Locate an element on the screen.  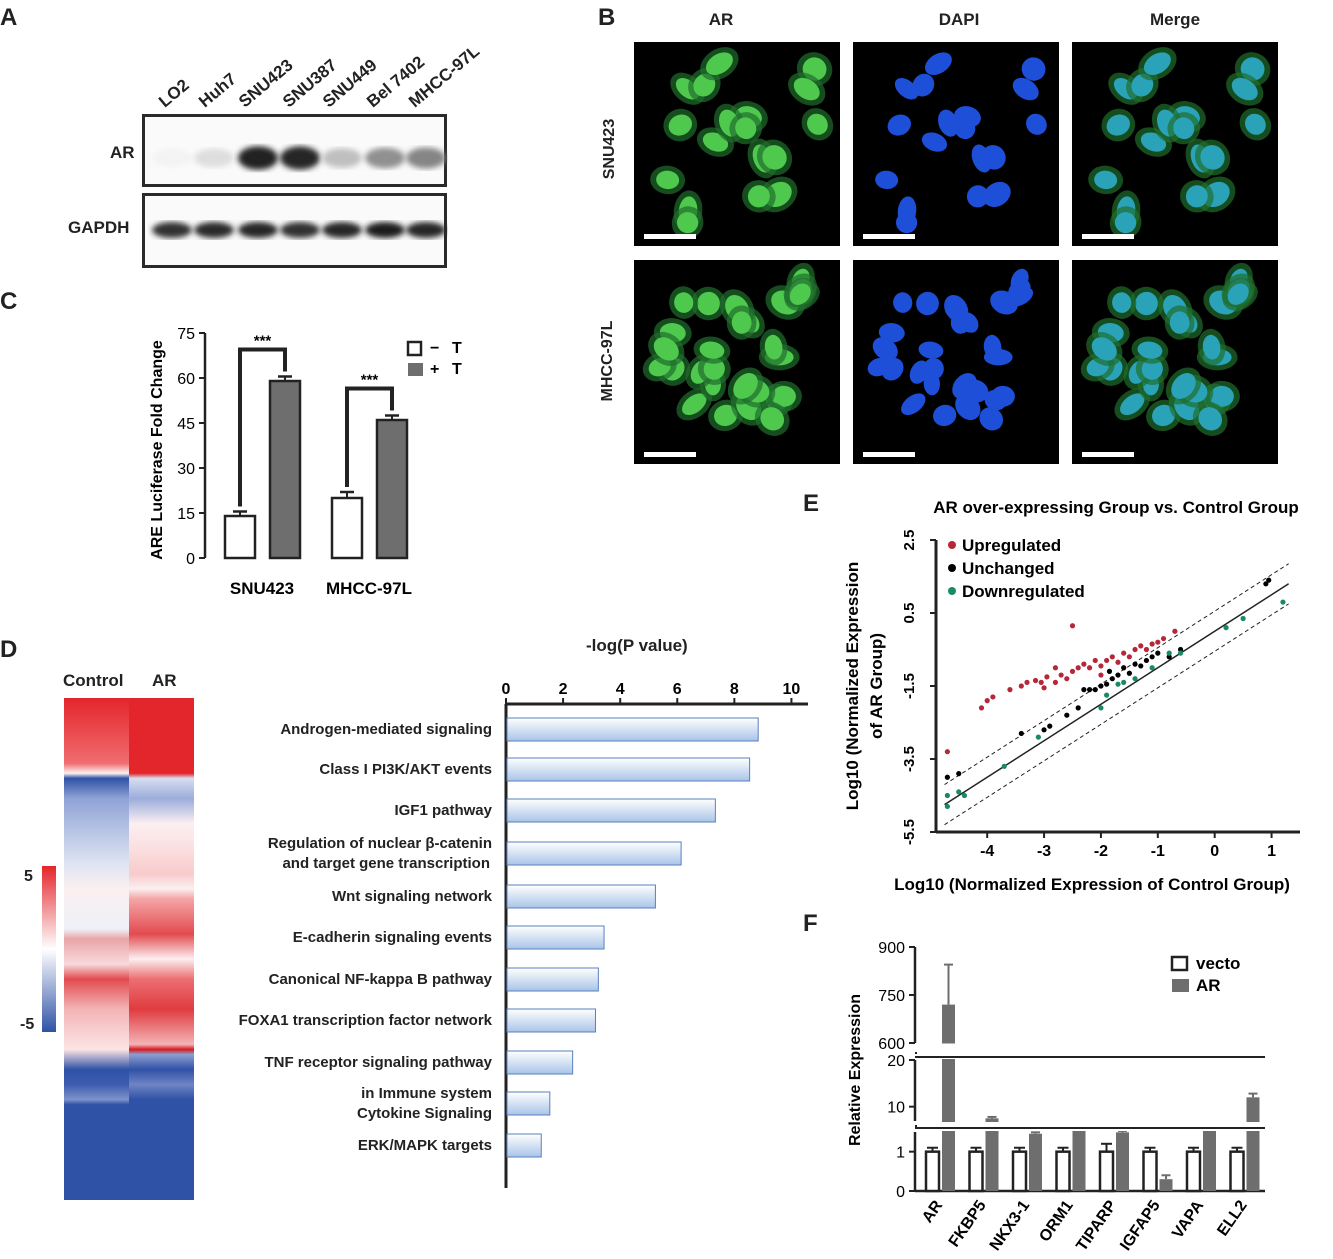
chart-c-ytick-label: 75 is located at coordinates (186, 334).